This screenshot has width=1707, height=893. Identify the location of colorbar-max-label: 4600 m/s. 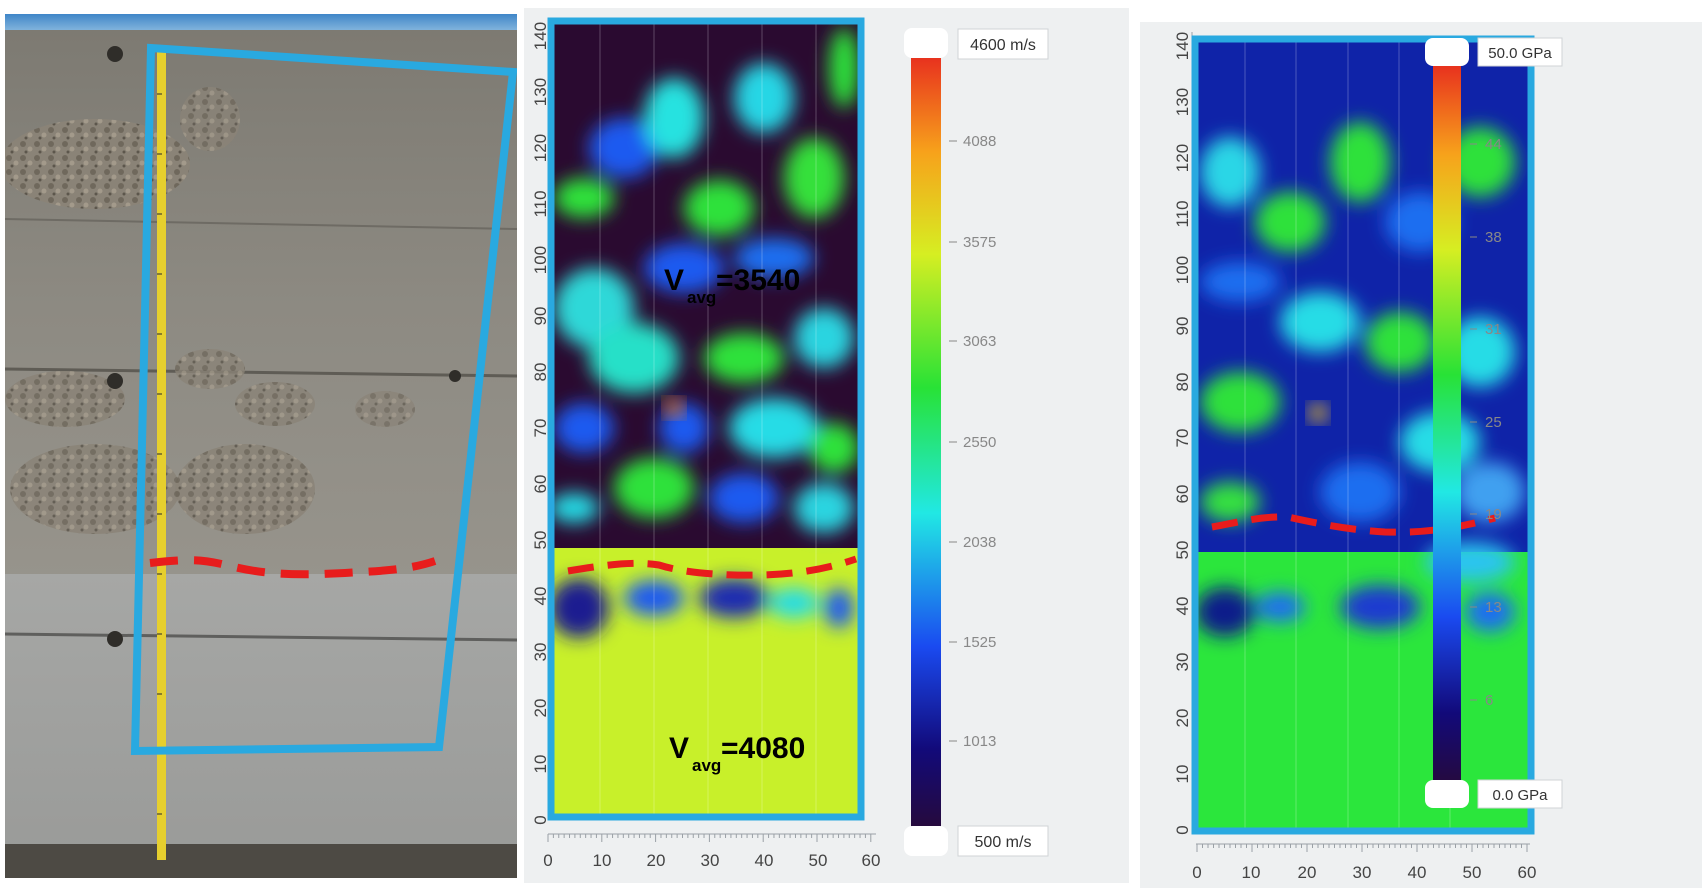
(1003, 45).